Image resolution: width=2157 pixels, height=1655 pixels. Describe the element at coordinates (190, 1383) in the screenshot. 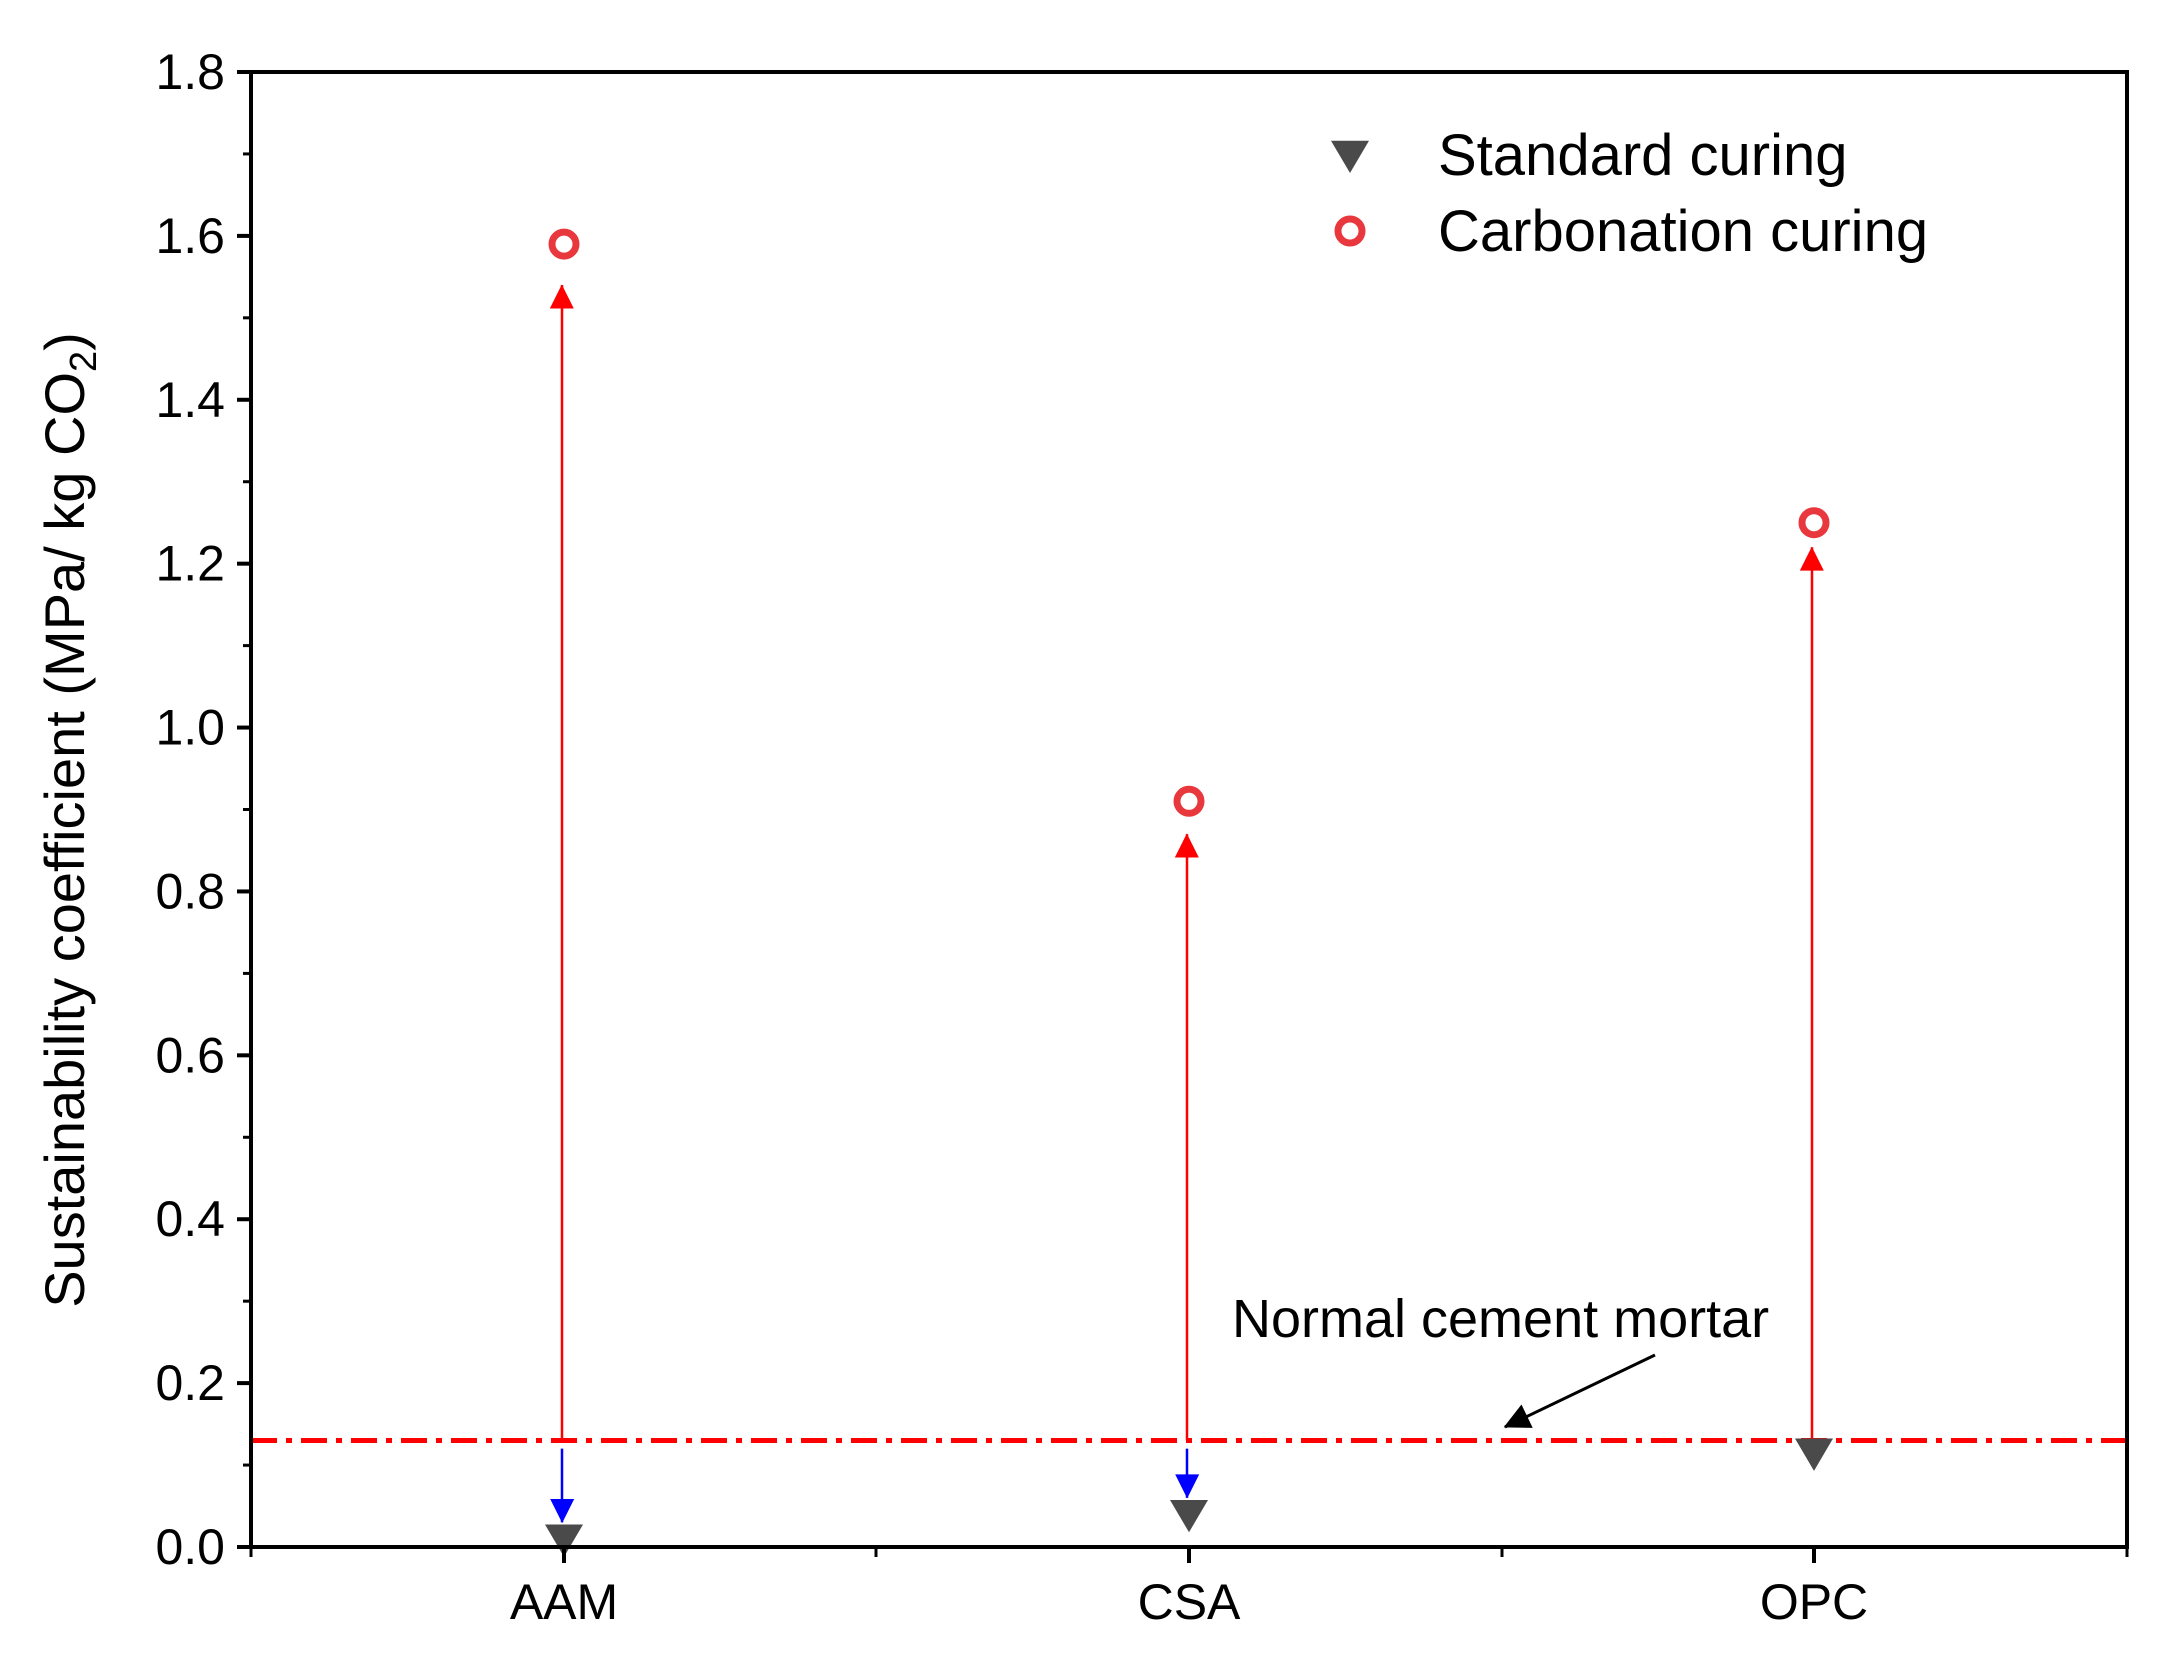

I see `y-tick-label: 0.2` at that location.